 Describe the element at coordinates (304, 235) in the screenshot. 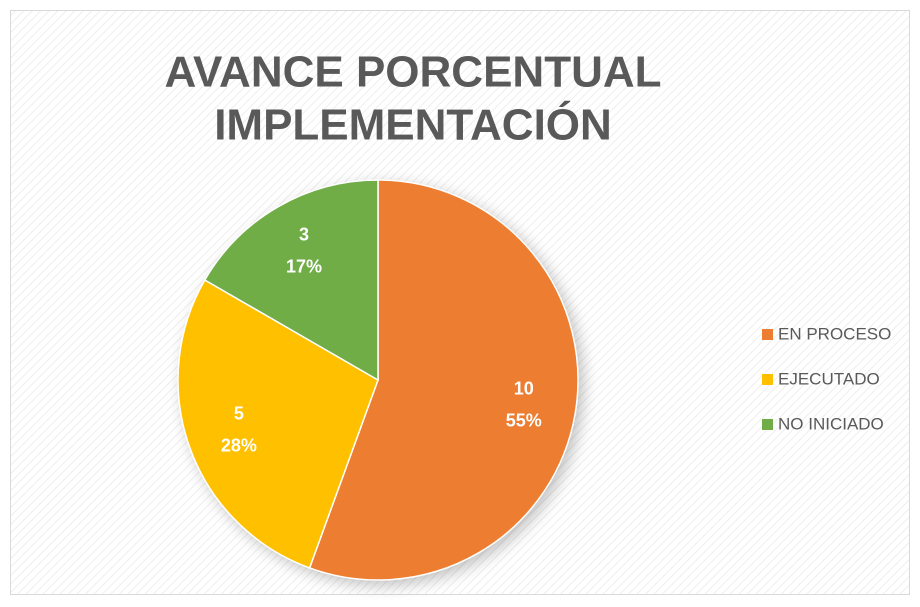

I see `data-label: 3` at that location.